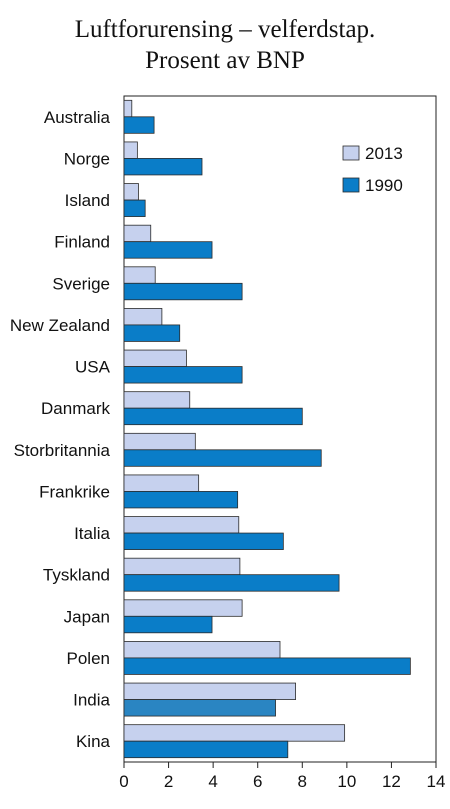 The image size is (450, 809). Describe the element at coordinates (267, 666) in the screenshot. I see `bar-polen-1990` at that location.